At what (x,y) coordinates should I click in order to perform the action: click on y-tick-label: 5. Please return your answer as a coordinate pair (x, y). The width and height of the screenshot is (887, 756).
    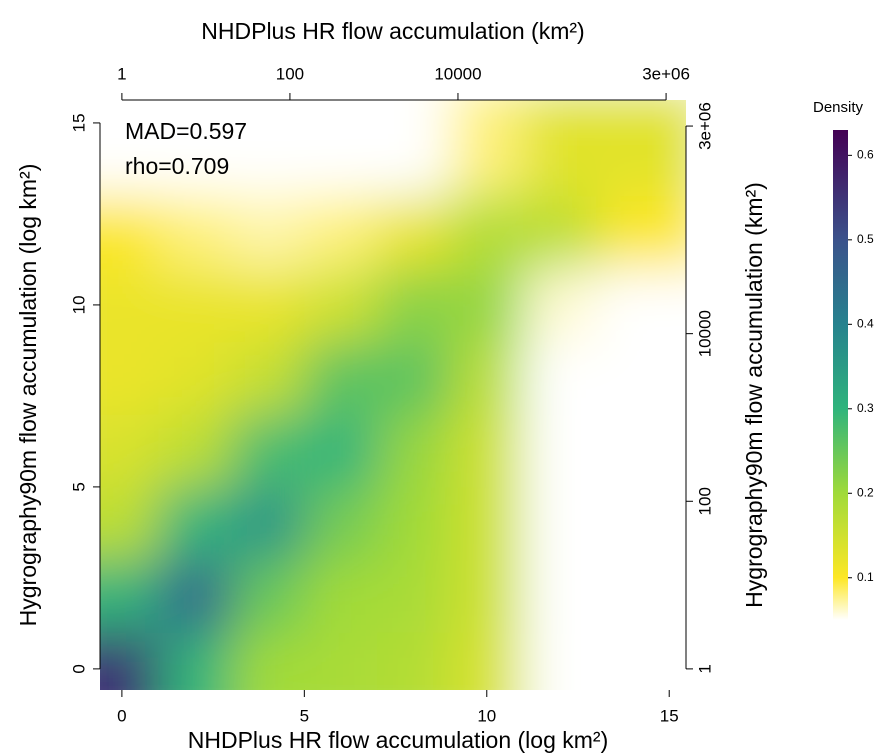
    Looking at the image, I should click on (78, 486).